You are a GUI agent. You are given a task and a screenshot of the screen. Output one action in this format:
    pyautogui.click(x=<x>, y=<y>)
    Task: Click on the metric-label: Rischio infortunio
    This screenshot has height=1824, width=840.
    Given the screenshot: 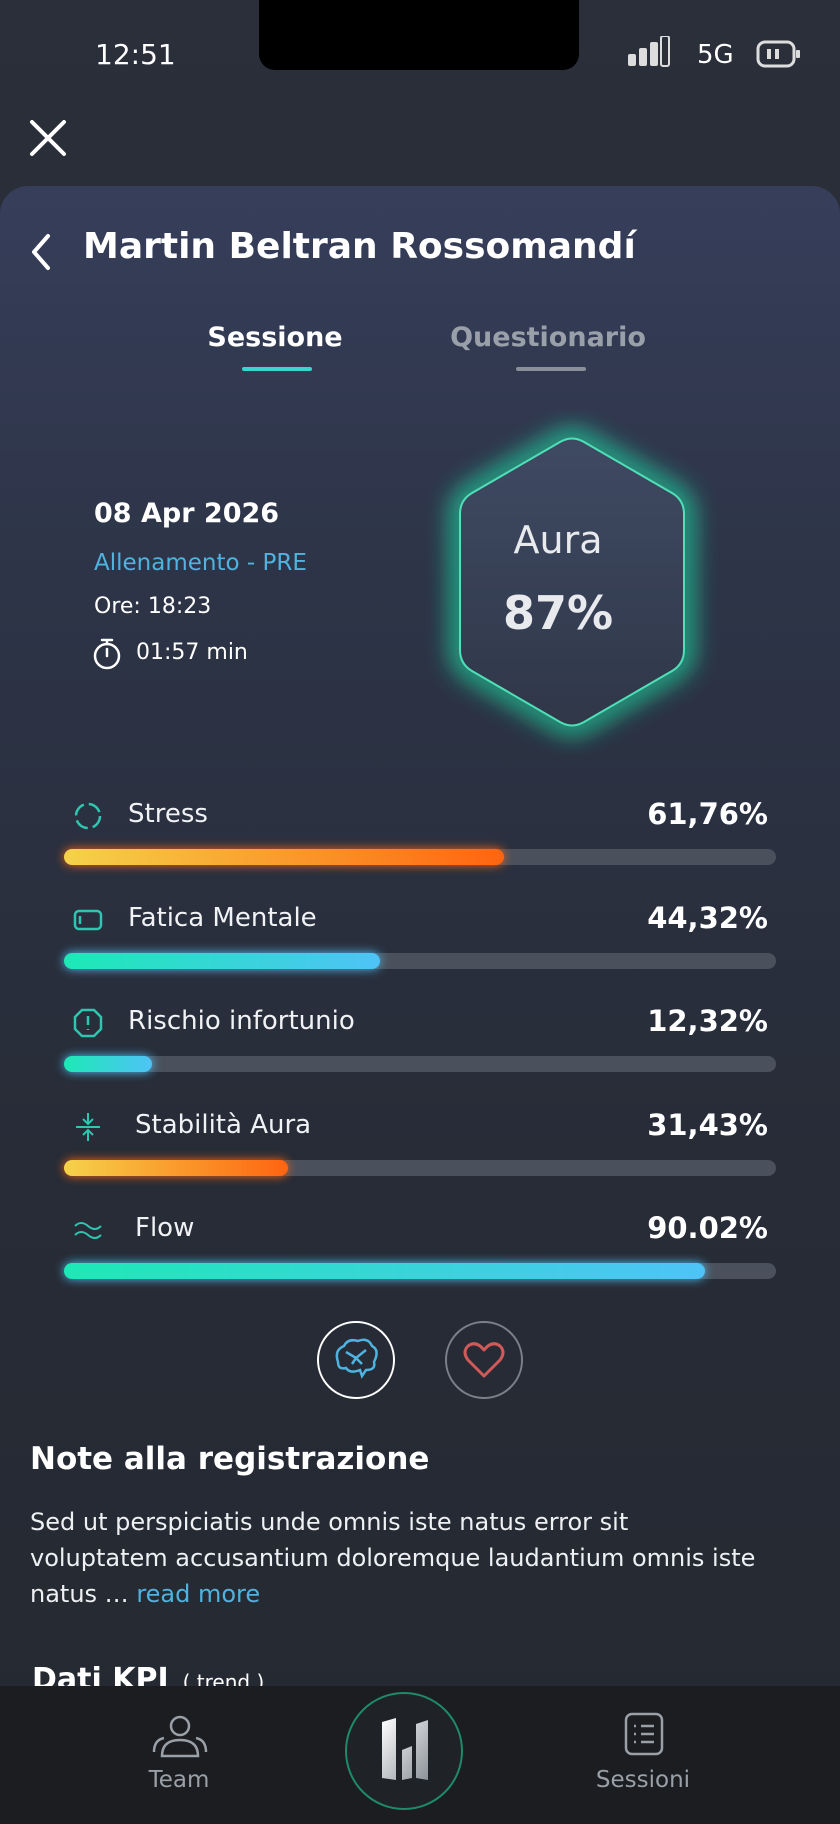 What is the action you would take?
    pyautogui.click(x=241, y=1021)
    